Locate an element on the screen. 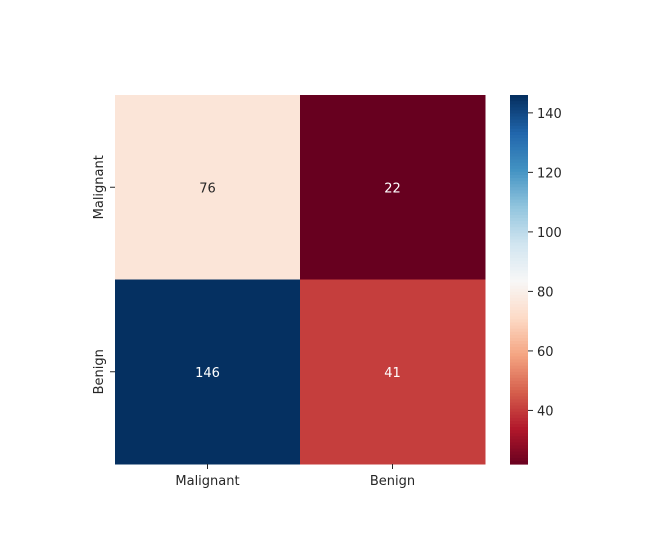 The width and height of the screenshot is (650, 550). colorbar-tick-label: 60 is located at coordinates (545, 352).